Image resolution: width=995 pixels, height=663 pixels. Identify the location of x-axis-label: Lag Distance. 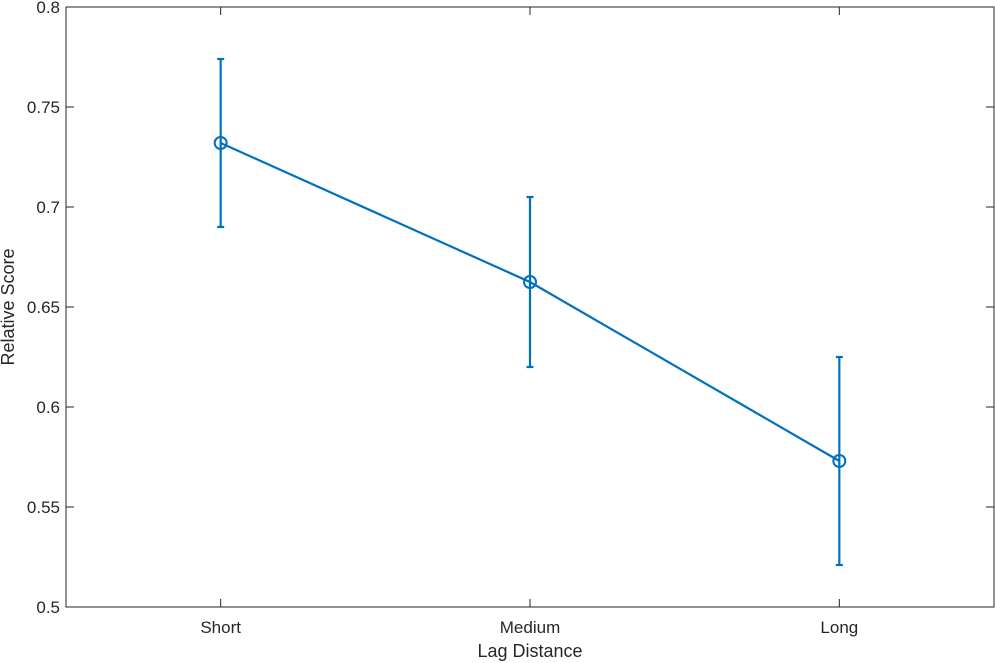
(529, 651).